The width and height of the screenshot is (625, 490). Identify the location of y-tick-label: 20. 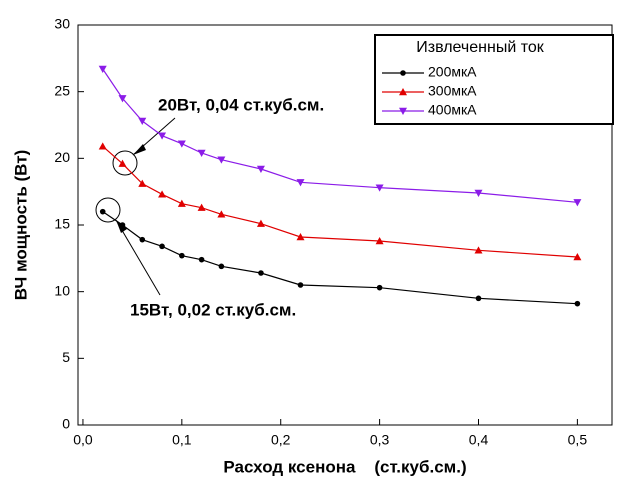
(62, 157).